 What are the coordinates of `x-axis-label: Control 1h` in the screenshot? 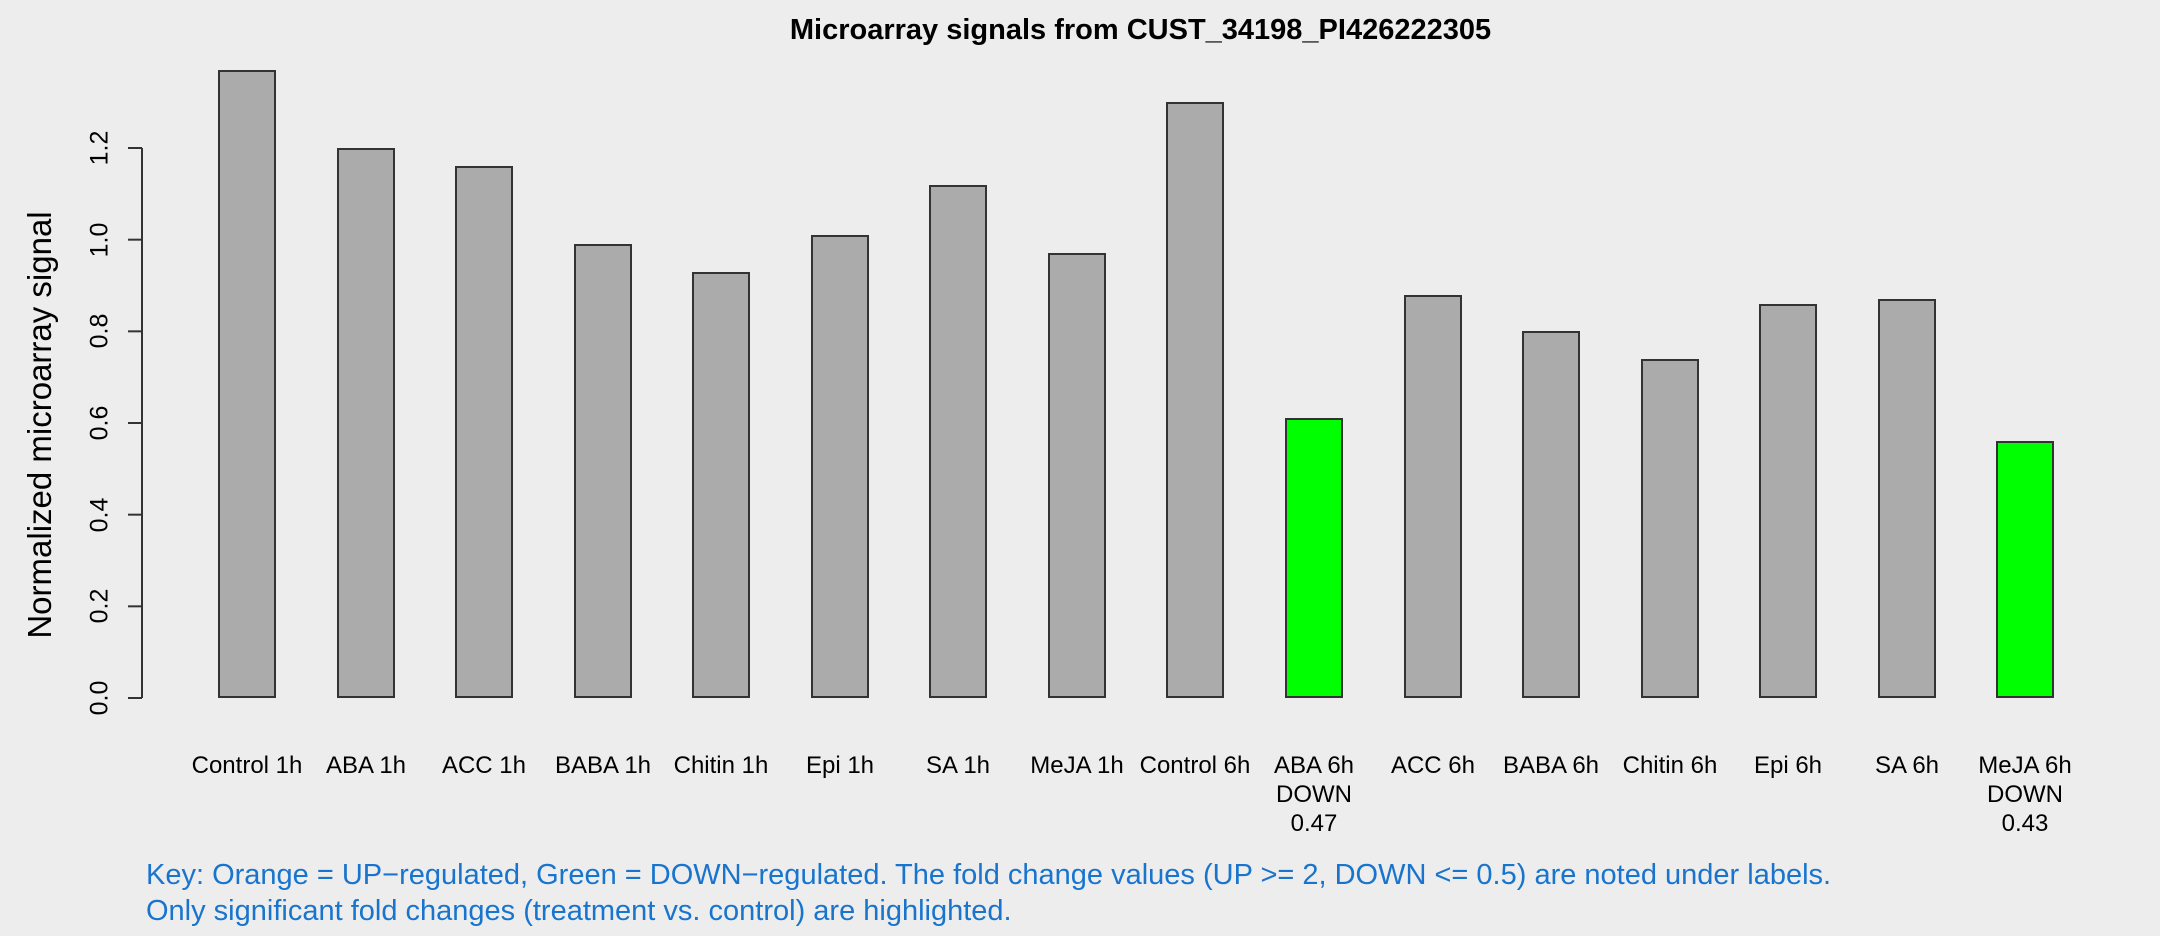 It's located at (247, 765).